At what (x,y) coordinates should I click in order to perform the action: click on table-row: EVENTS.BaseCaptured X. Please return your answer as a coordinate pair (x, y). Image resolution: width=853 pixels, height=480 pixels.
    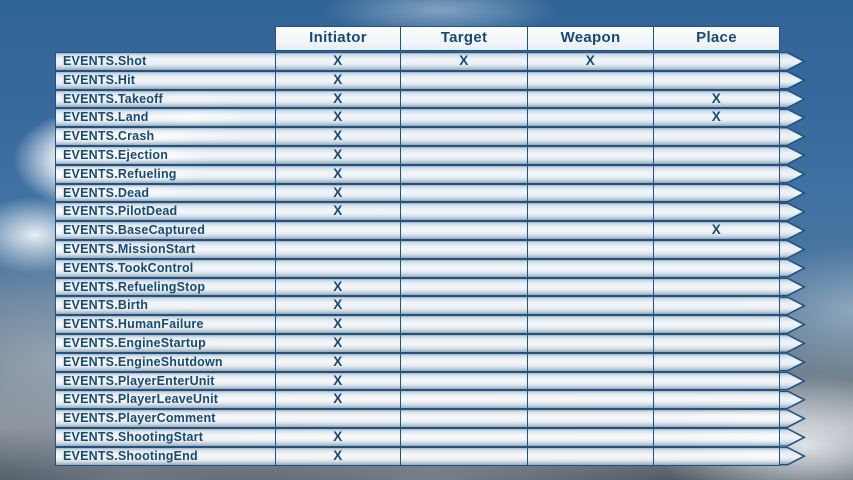
    Looking at the image, I should click on (430, 230).